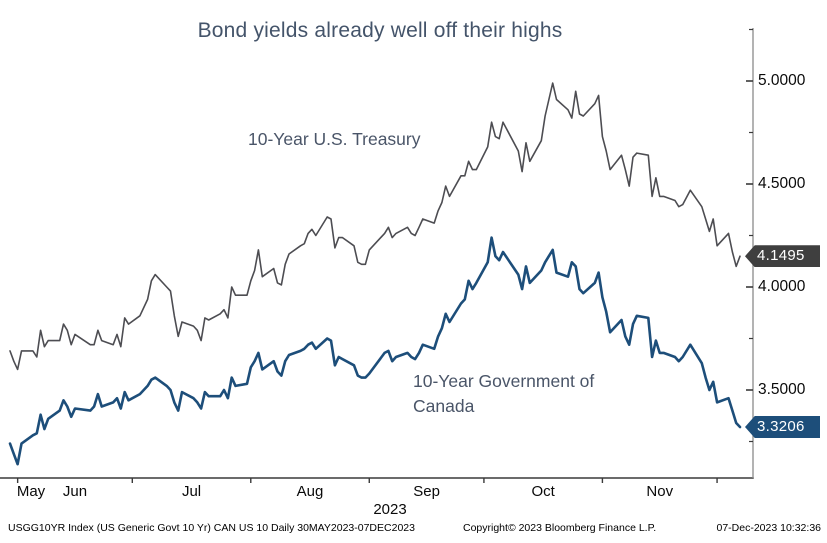  I want to click on chart-title: Bond yields already well off their highs, so click(380, 30).